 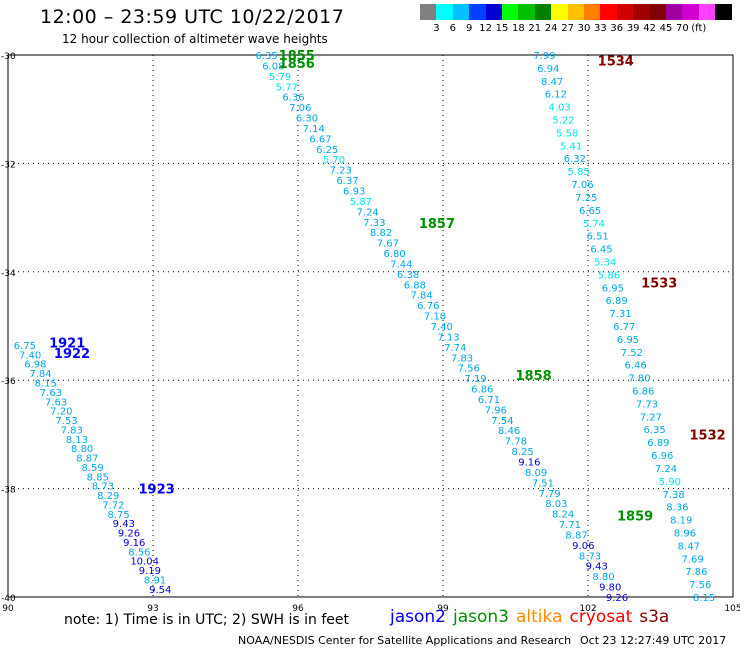 What do you see at coordinates (482, 390) in the screenshot?
I see `wave-height-label: 6.86` at bounding box center [482, 390].